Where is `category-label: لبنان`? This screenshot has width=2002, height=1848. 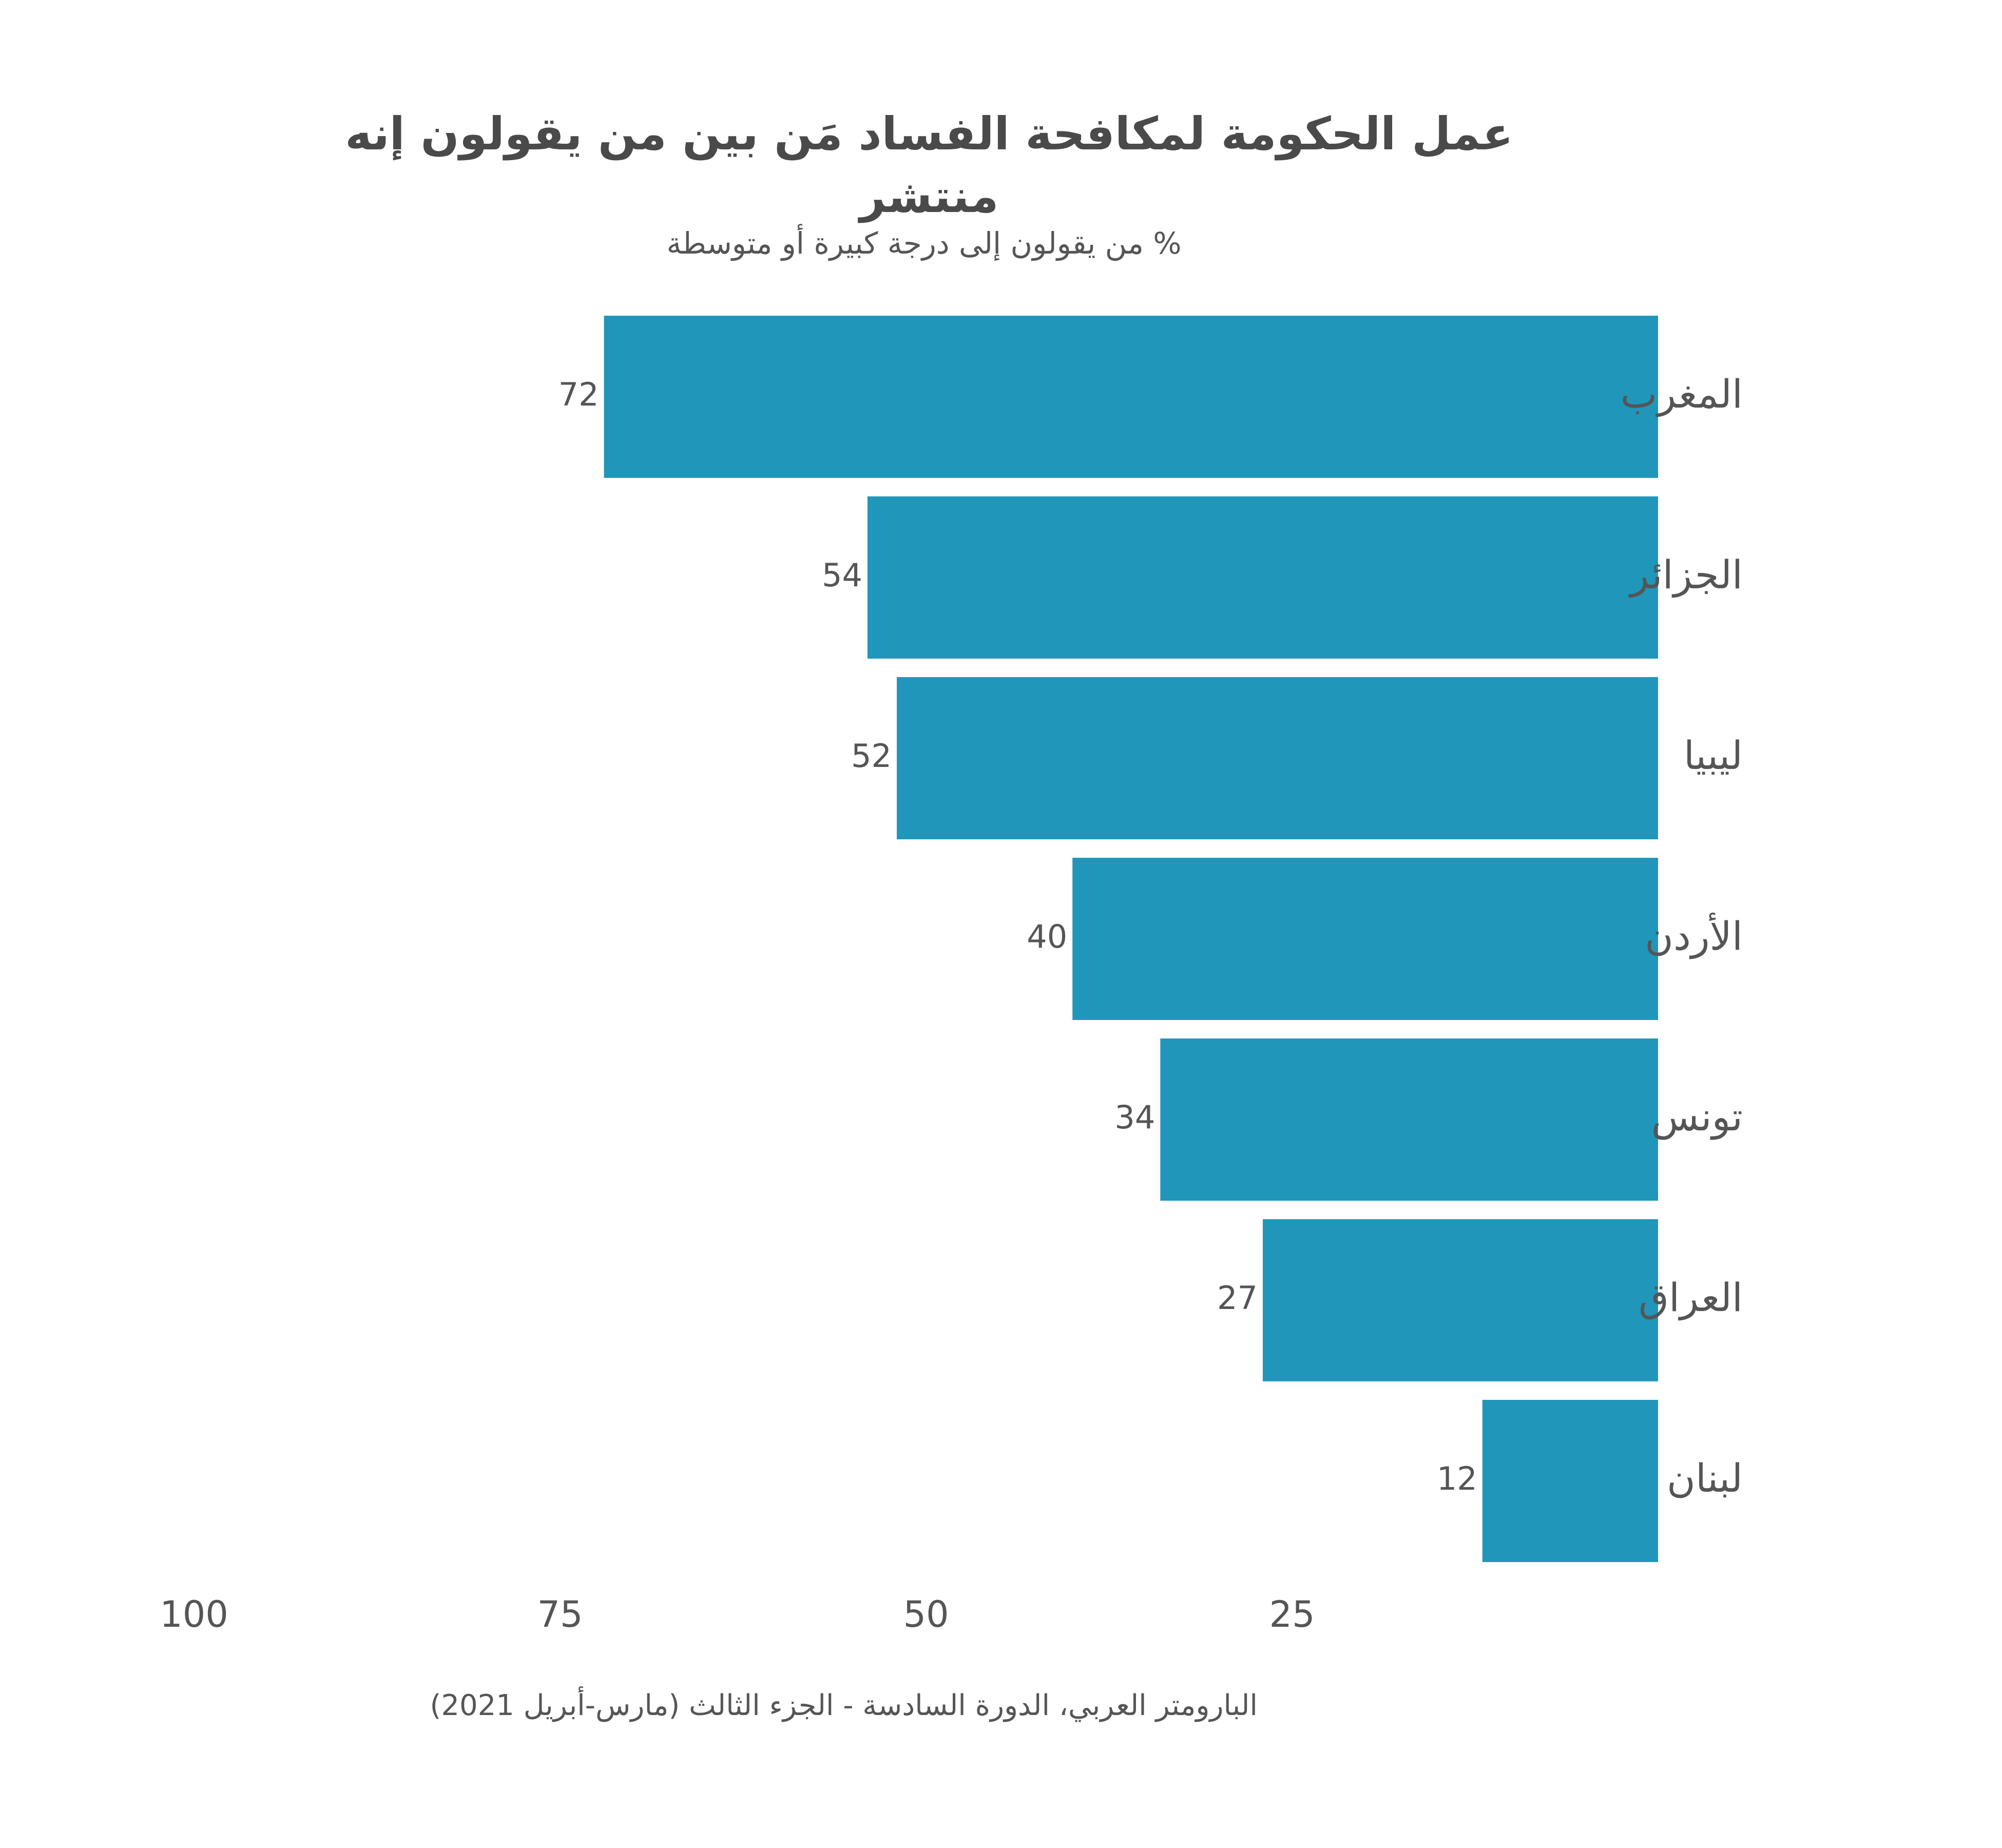
category-label: لبنان is located at coordinates (1705, 1478).